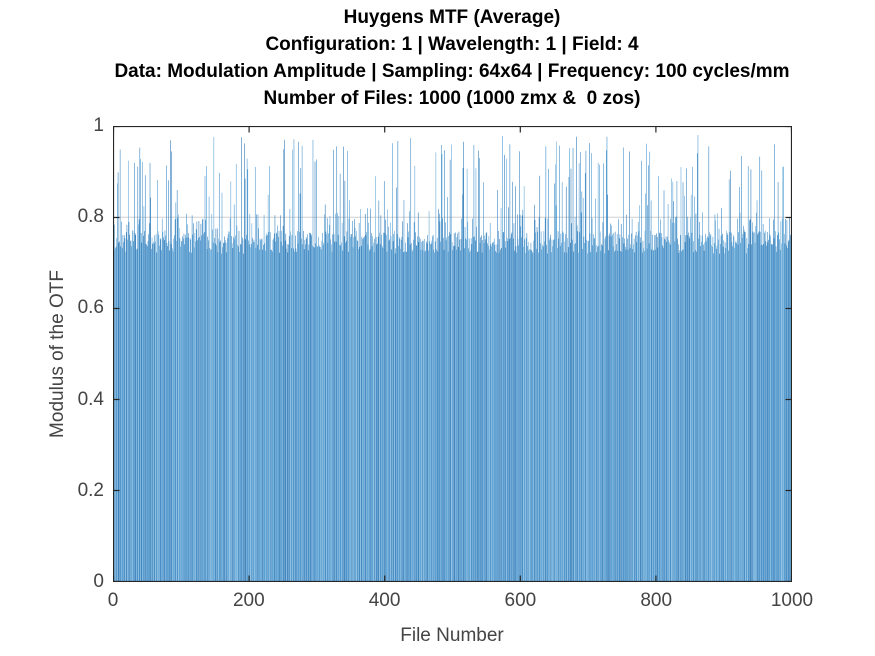 The width and height of the screenshot is (875, 656). Describe the element at coordinates (113, 600) in the screenshot. I see `x-tick-label: 0` at that location.